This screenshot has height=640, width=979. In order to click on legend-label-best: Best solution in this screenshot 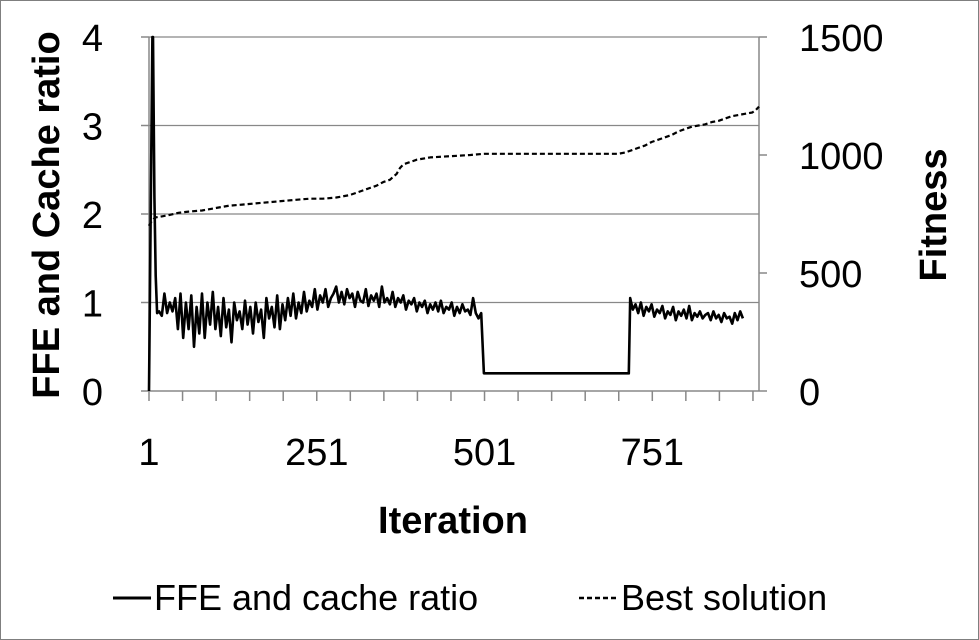, I will do `click(724, 597)`.